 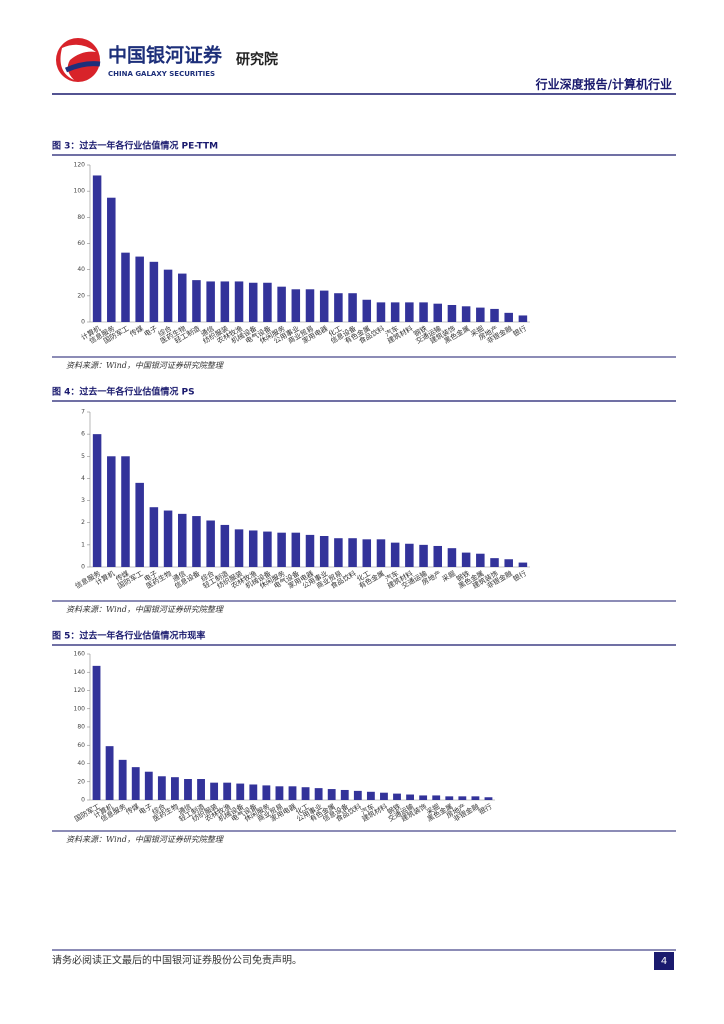 What do you see at coordinates (83, 412) in the screenshot?
I see `y-tick-label: 7` at bounding box center [83, 412].